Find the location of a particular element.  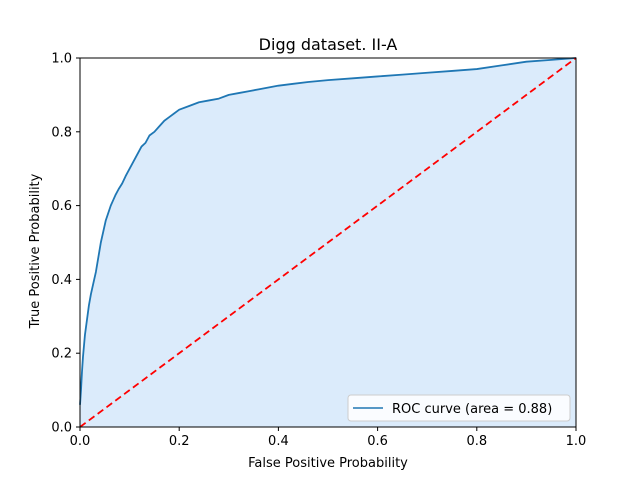

x-tick-label: 1.0 is located at coordinates (576, 441).